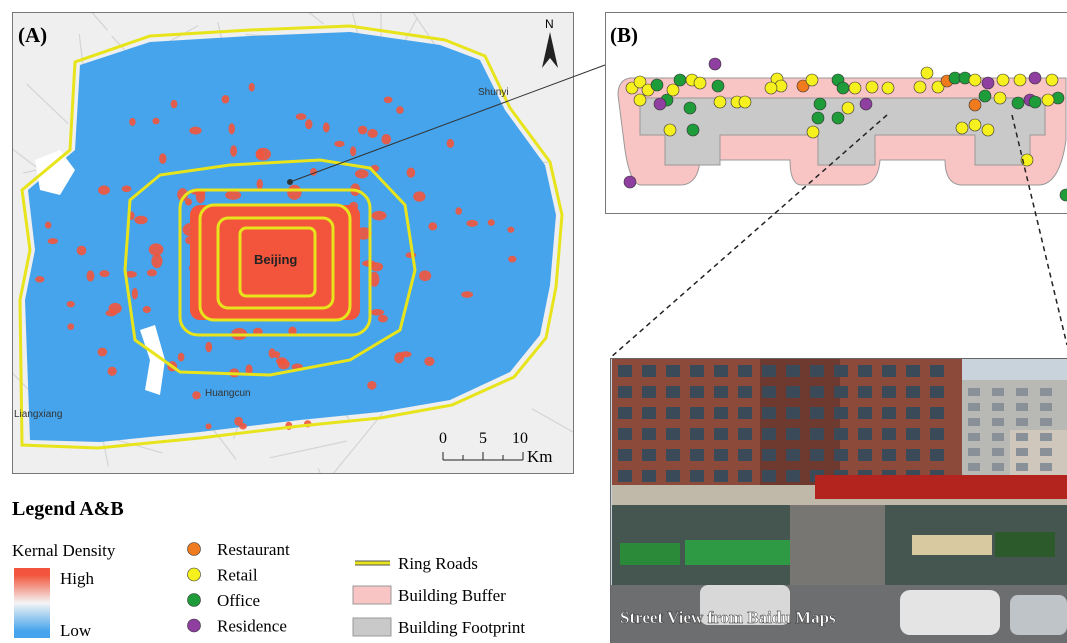 This screenshot has height=643, width=1067. I want to click on legend-swatch, so click(372, 627).